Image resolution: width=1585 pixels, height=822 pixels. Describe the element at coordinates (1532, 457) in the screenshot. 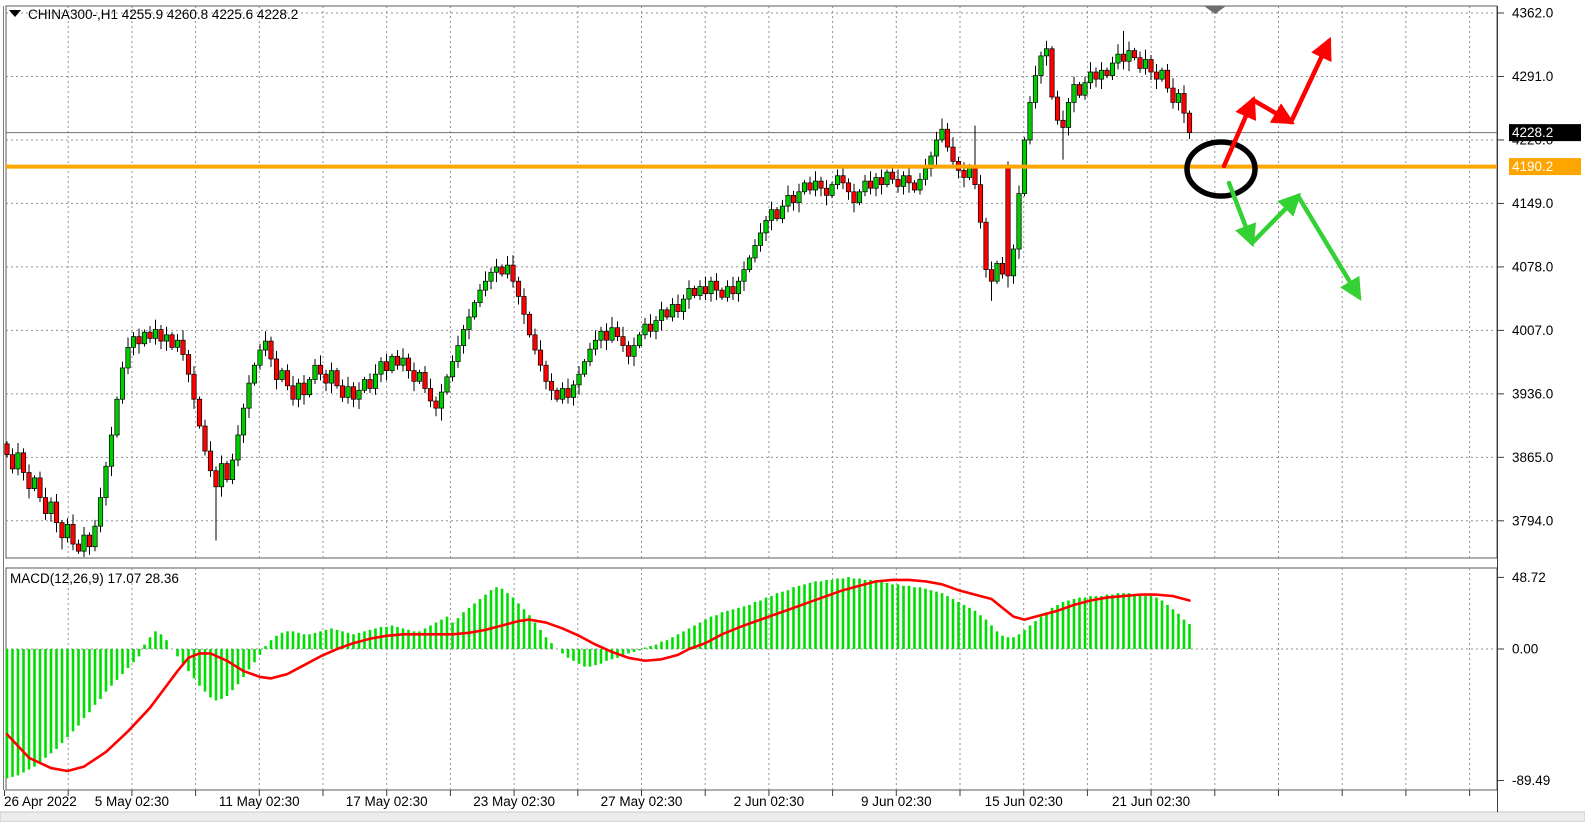

I see `price-axis-label: 3865.0` at that location.